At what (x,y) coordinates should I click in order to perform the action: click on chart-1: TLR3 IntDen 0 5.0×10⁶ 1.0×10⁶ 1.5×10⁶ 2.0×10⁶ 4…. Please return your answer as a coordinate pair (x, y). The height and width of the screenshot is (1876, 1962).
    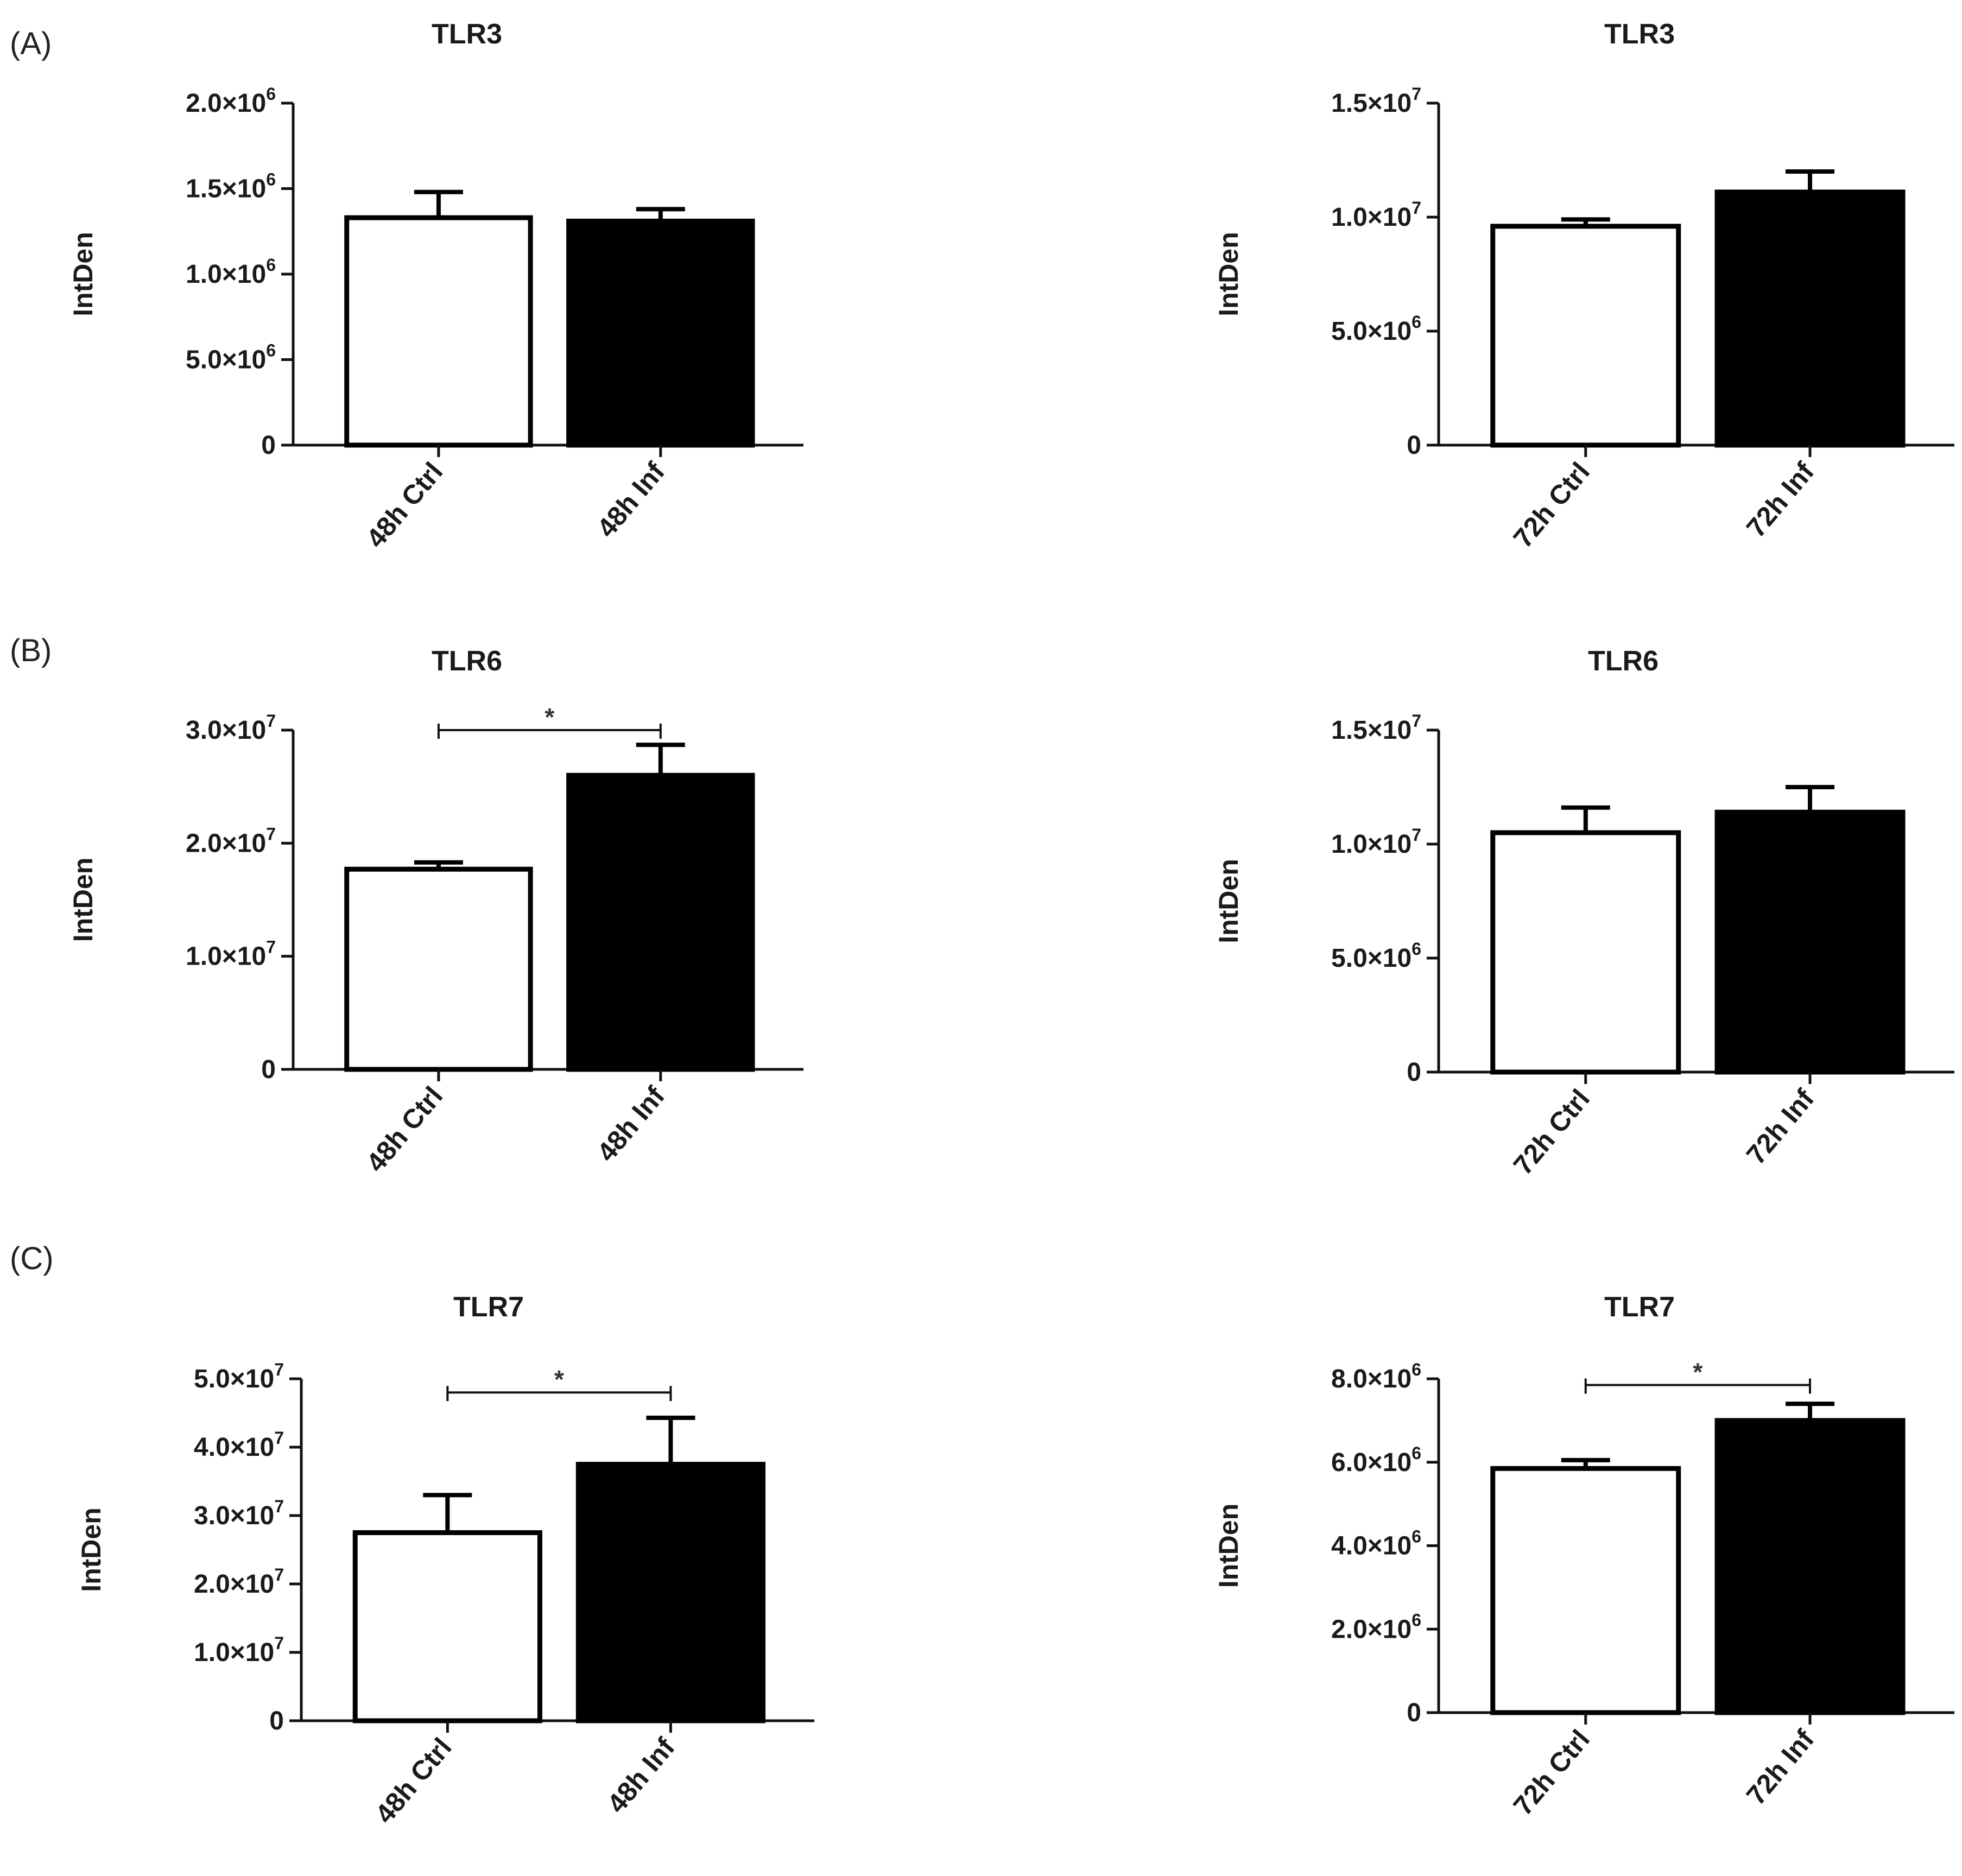
    Looking at the image, I should click on (435, 286).